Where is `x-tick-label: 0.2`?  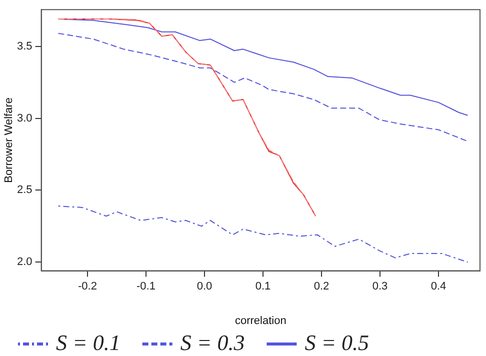 x-tick-label: 0.2 is located at coordinates (322, 286).